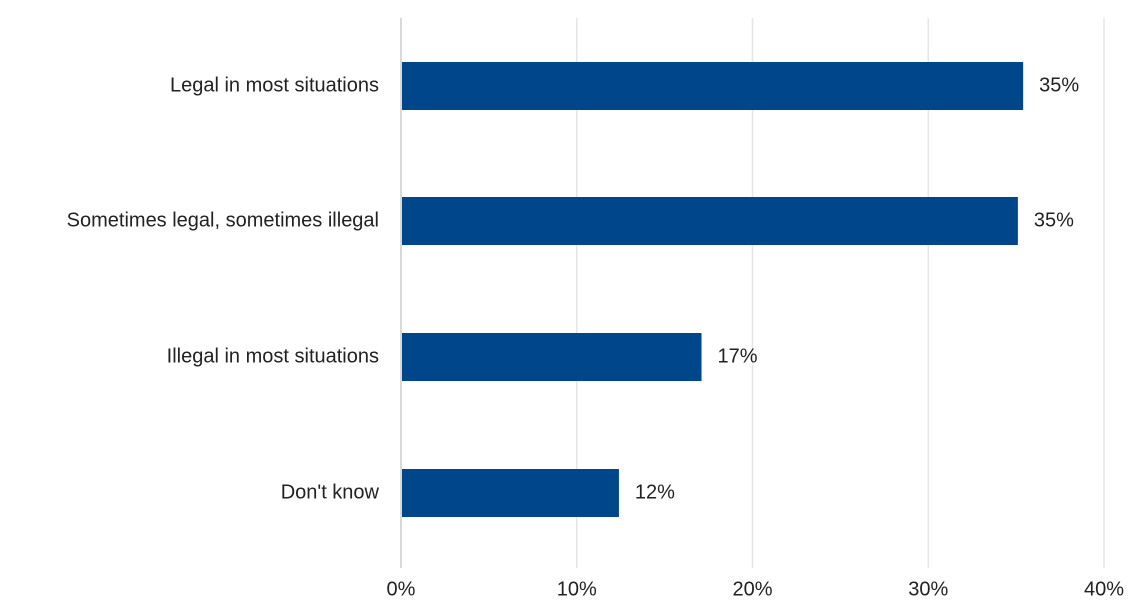  What do you see at coordinates (655, 492) in the screenshot?
I see `data-label: 12%` at bounding box center [655, 492].